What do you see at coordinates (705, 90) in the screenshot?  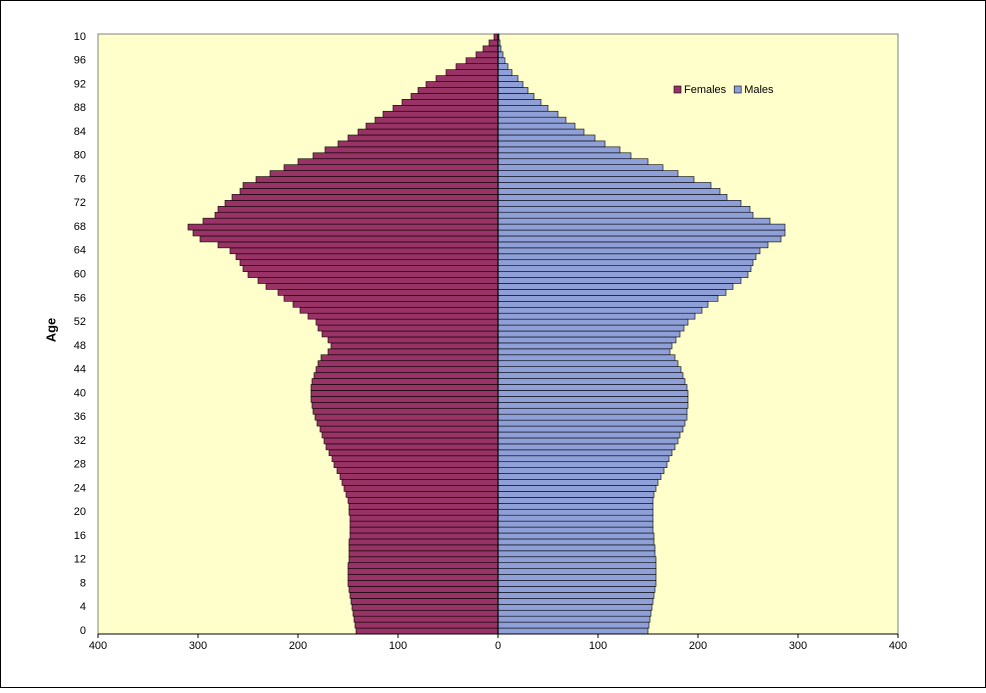 I see `legend-label: Females` at bounding box center [705, 90].